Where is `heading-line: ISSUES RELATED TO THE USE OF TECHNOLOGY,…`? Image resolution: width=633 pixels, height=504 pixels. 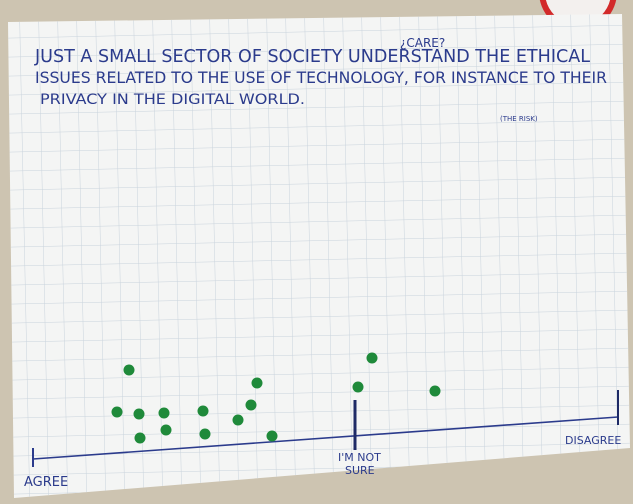 heading-line: ISSUES RELATED TO THE USE OF TECHNOLOGY,… is located at coordinates (321, 77).